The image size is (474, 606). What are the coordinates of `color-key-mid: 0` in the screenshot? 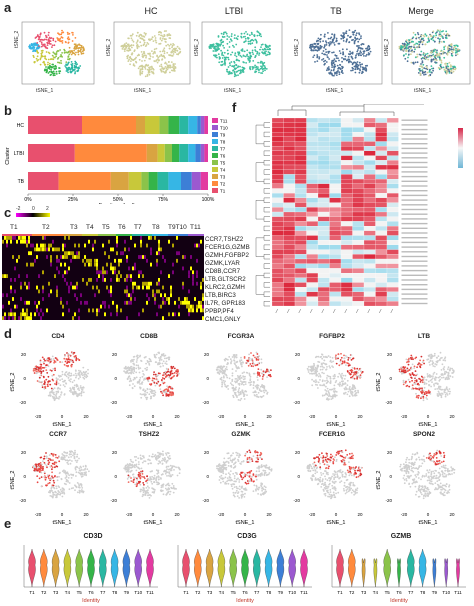 It's located at (33, 209).